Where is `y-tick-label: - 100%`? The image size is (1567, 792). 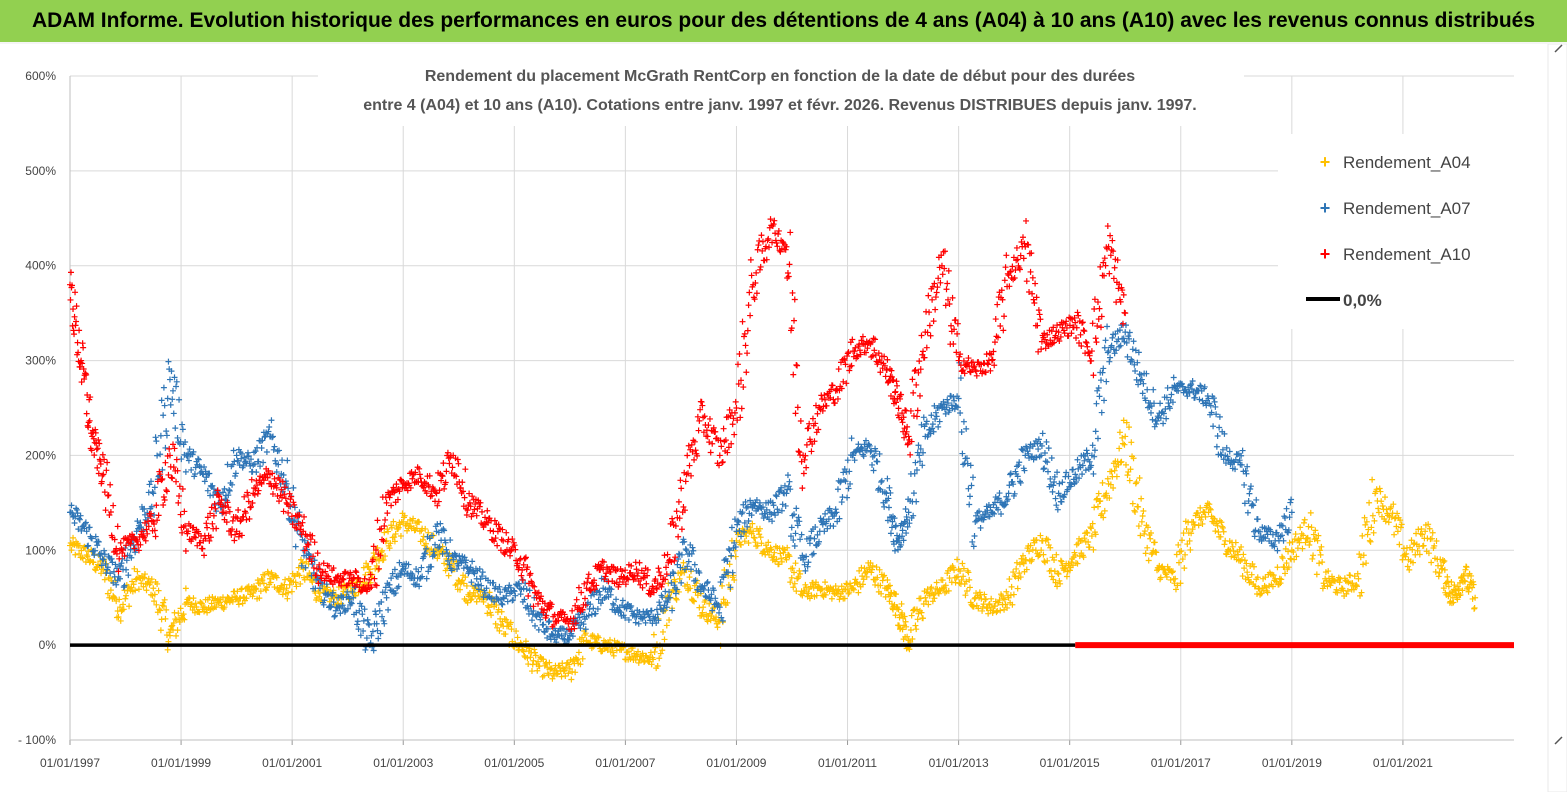
y-tick-label: - 100% is located at coordinates (37, 740).